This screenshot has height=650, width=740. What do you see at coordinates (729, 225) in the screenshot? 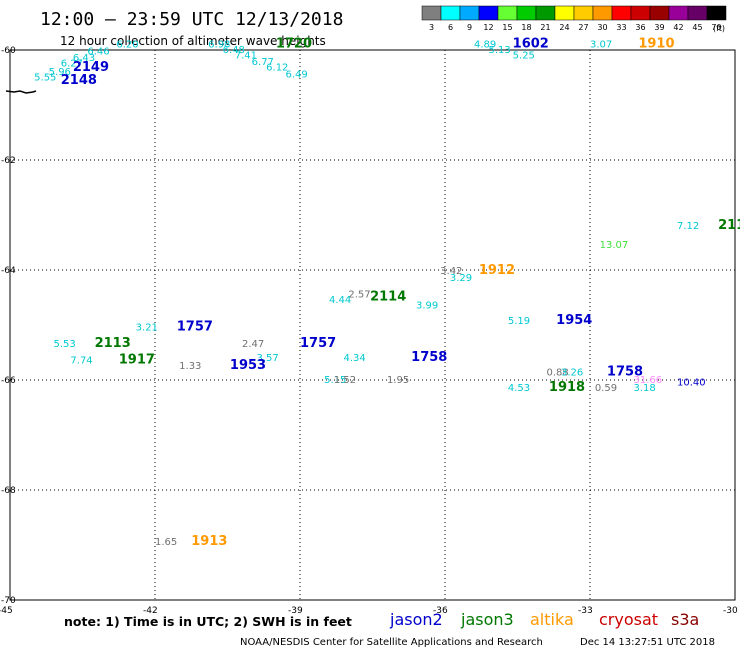
I see `pass-time-label: 2115` at bounding box center [729, 225].